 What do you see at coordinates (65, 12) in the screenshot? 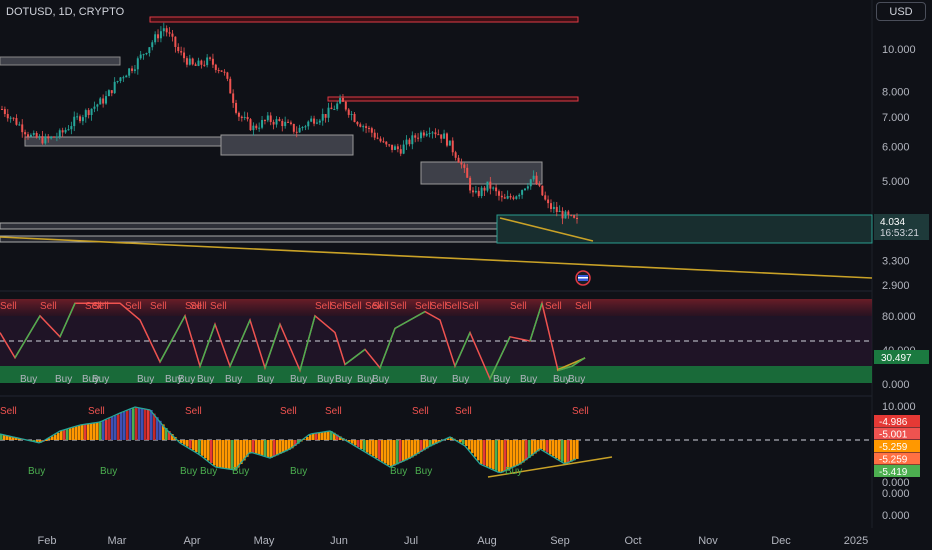
I see `symbol-title: DOTUSD, 1D, CRYPTO` at bounding box center [65, 12].